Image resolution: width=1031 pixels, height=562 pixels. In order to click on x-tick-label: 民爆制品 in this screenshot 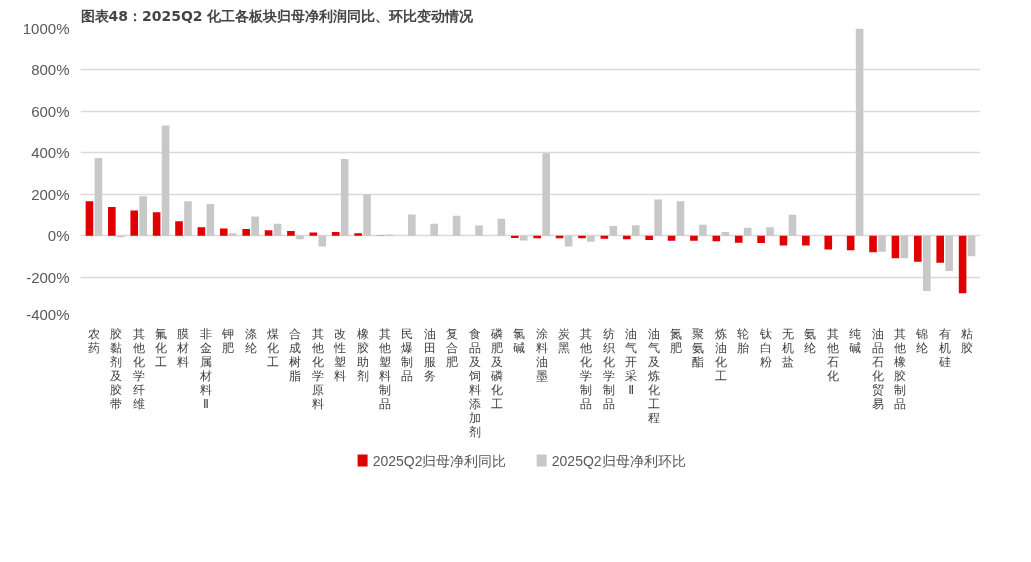, I will do `click(407, 355)`.